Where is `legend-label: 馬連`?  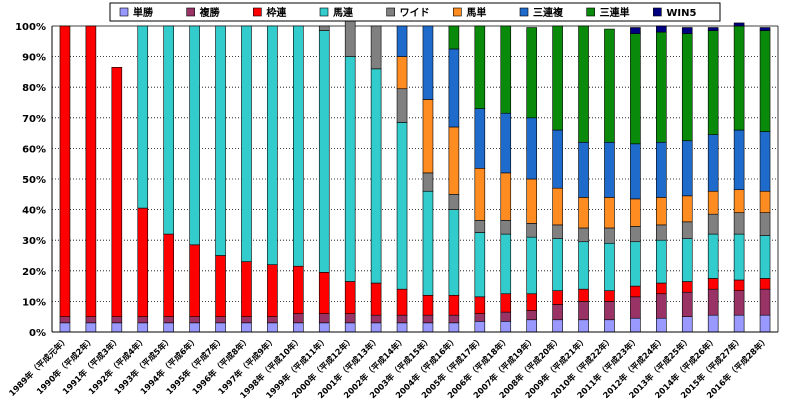 legend-label: 馬連 is located at coordinates (343, 12).